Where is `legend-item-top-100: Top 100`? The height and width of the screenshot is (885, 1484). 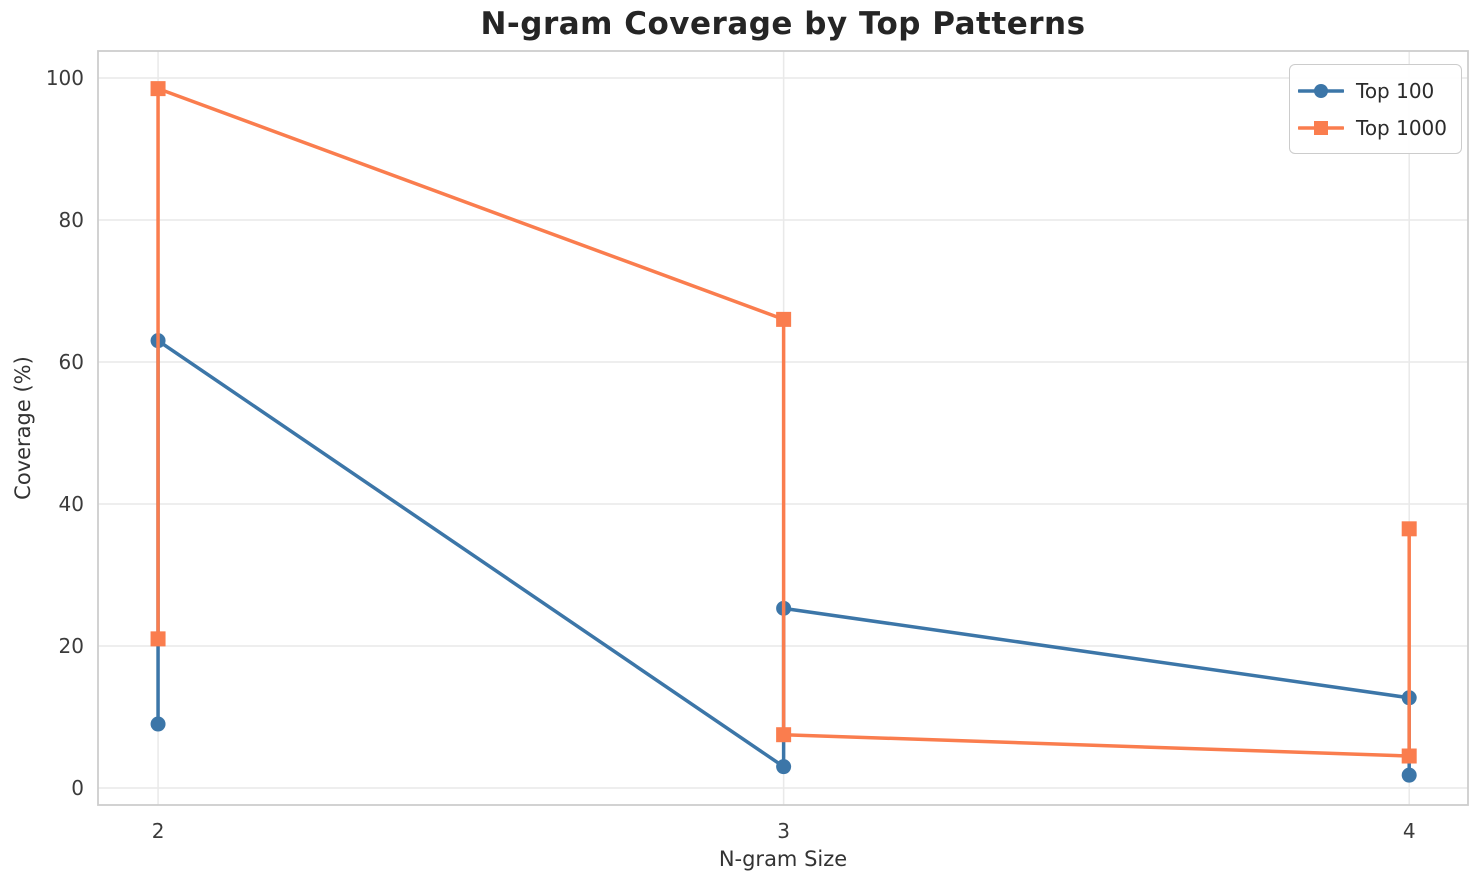
legend-item-top-100: Top 100 is located at coordinates (1373, 90).